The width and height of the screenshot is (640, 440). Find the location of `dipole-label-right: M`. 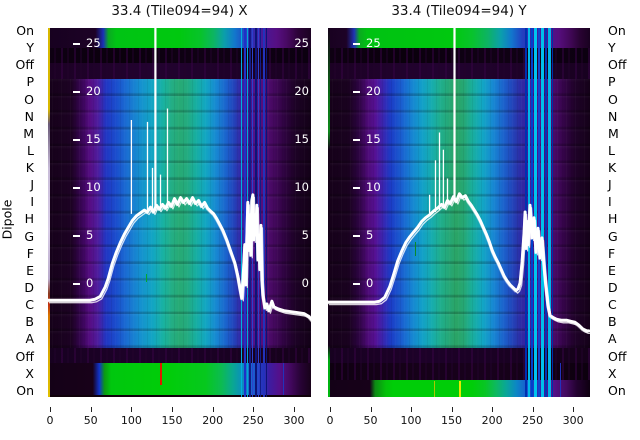

dipole-label-right: M is located at coordinates (613, 133).